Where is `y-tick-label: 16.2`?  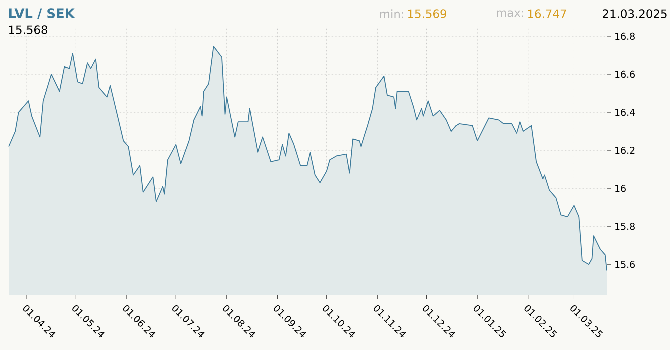 y-tick-label: 16.2 is located at coordinates (625, 150).